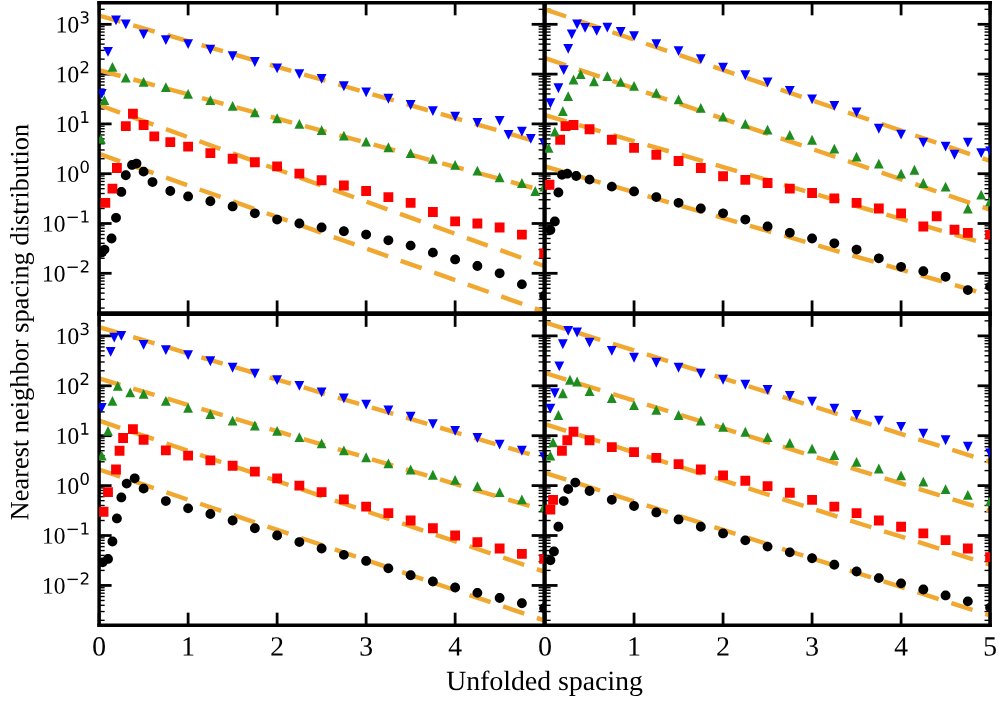 The height and width of the screenshot is (708, 1001). I want to click on x-tick-label: 4, so click(455, 646).